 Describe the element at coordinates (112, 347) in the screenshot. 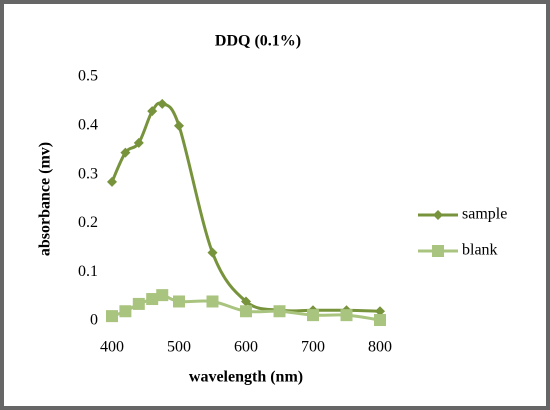

I see `x-tick-label: 400` at that location.